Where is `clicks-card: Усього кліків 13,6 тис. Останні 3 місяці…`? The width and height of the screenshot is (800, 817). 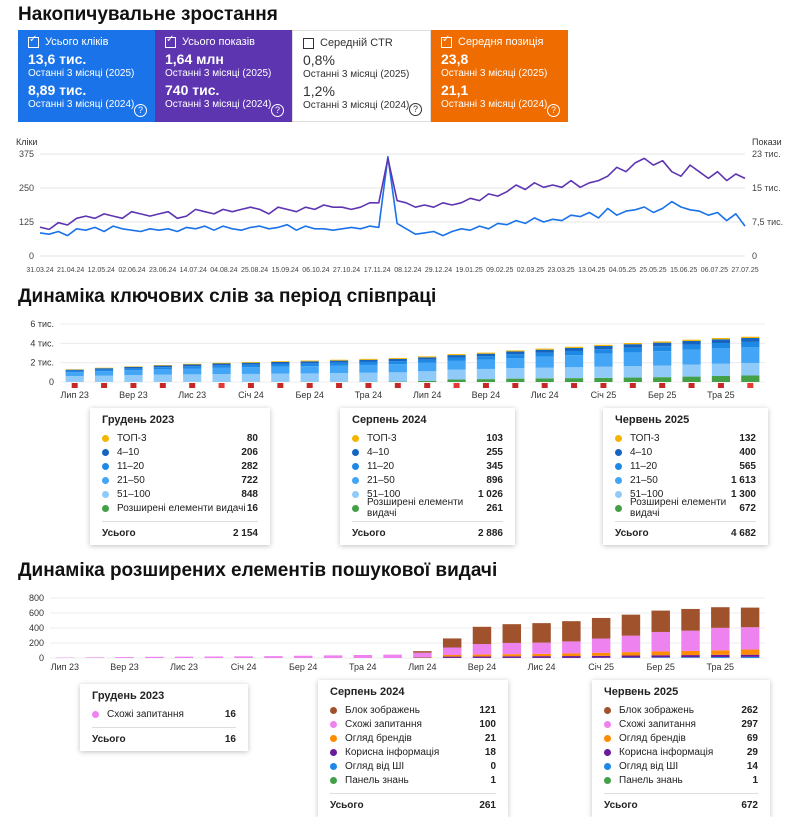
clicks-card: Усього кліків 13,6 тис. Останні 3 місяці… is located at coordinates (86, 76).